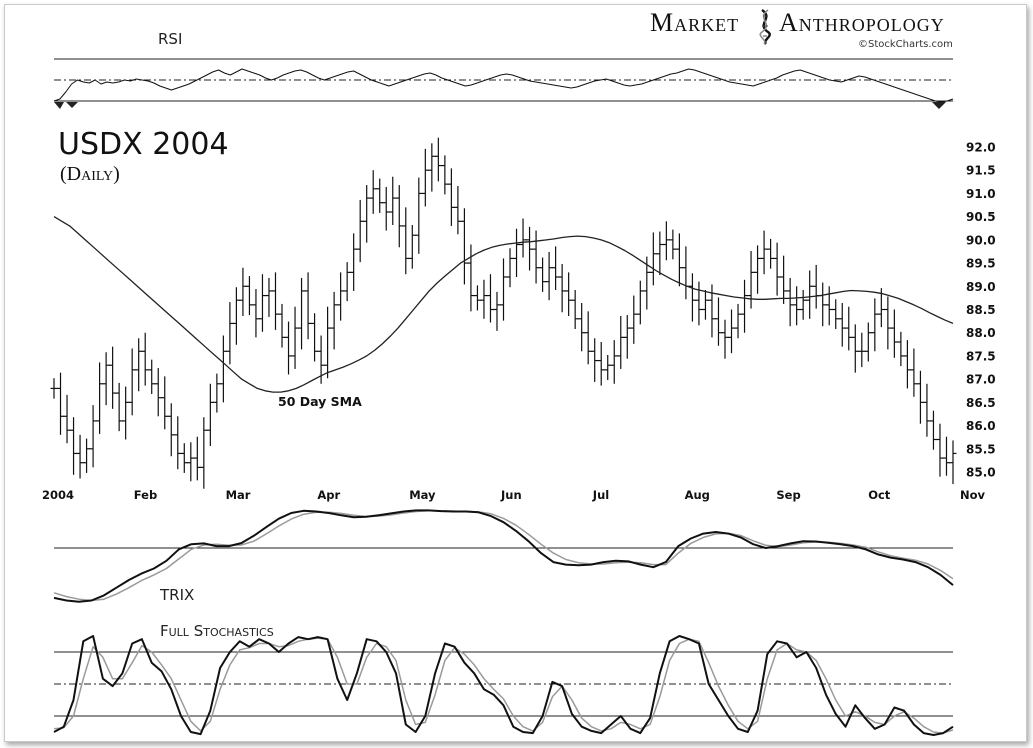  Describe the element at coordinates (981, 148) in the screenshot. I see `y-tick-label: 92.0` at that location.